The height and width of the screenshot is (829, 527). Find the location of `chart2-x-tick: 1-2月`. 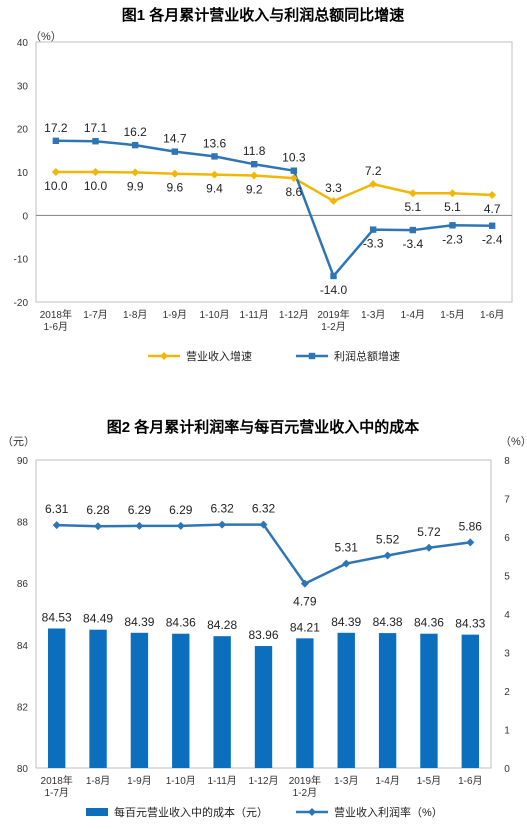

chart2-x-tick: 1-2月 is located at coordinates (305, 793).